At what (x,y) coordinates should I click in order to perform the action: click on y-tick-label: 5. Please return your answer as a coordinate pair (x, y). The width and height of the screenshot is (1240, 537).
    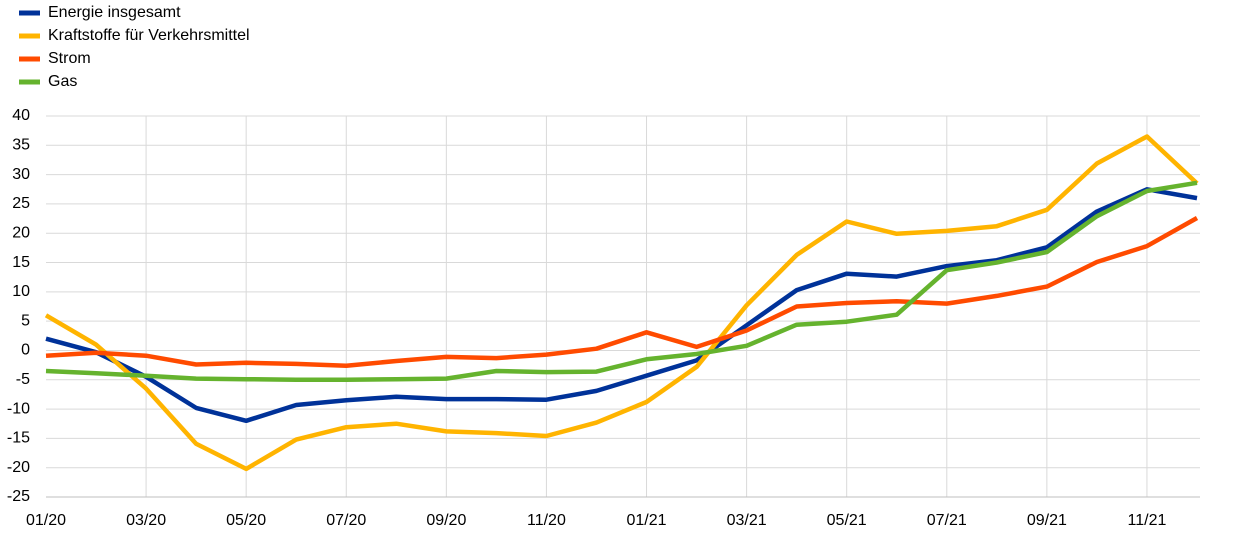
    Looking at the image, I should click on (25, 320).